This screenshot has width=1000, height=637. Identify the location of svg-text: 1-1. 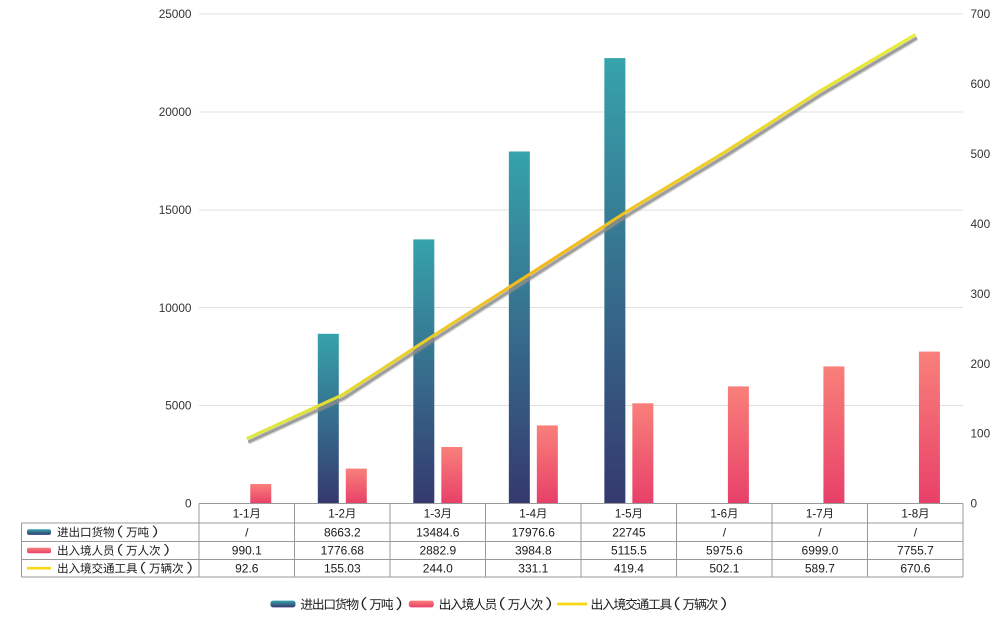
(241, 513).